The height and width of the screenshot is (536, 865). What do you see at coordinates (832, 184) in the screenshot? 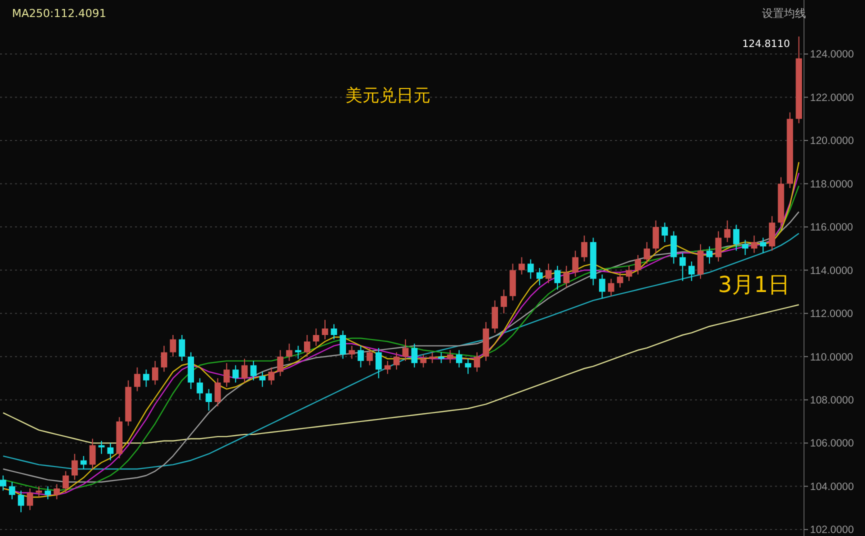
I see `y-tick-label: 118.0000` at bounding box center [832, 184].